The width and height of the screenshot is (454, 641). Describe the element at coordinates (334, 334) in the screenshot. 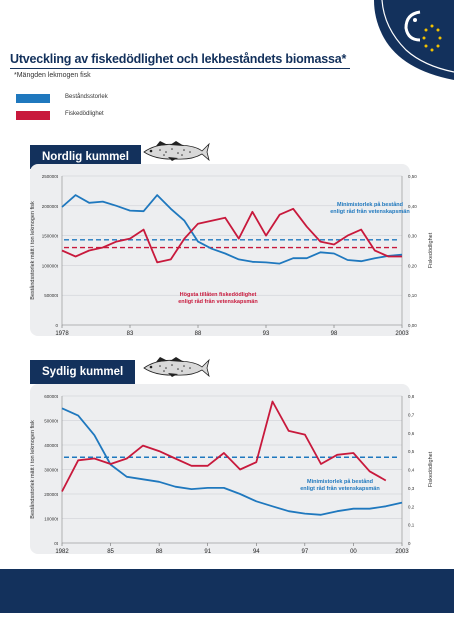

I see `x-tick-label: 98` at that location.